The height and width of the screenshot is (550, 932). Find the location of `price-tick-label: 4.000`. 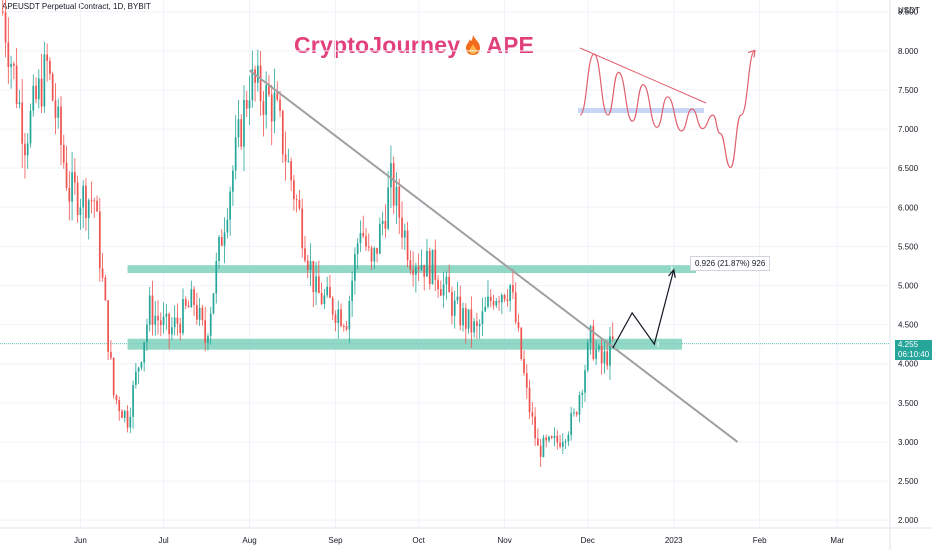

price-tick-label: 4.000 is located at coordinates (908, 364).